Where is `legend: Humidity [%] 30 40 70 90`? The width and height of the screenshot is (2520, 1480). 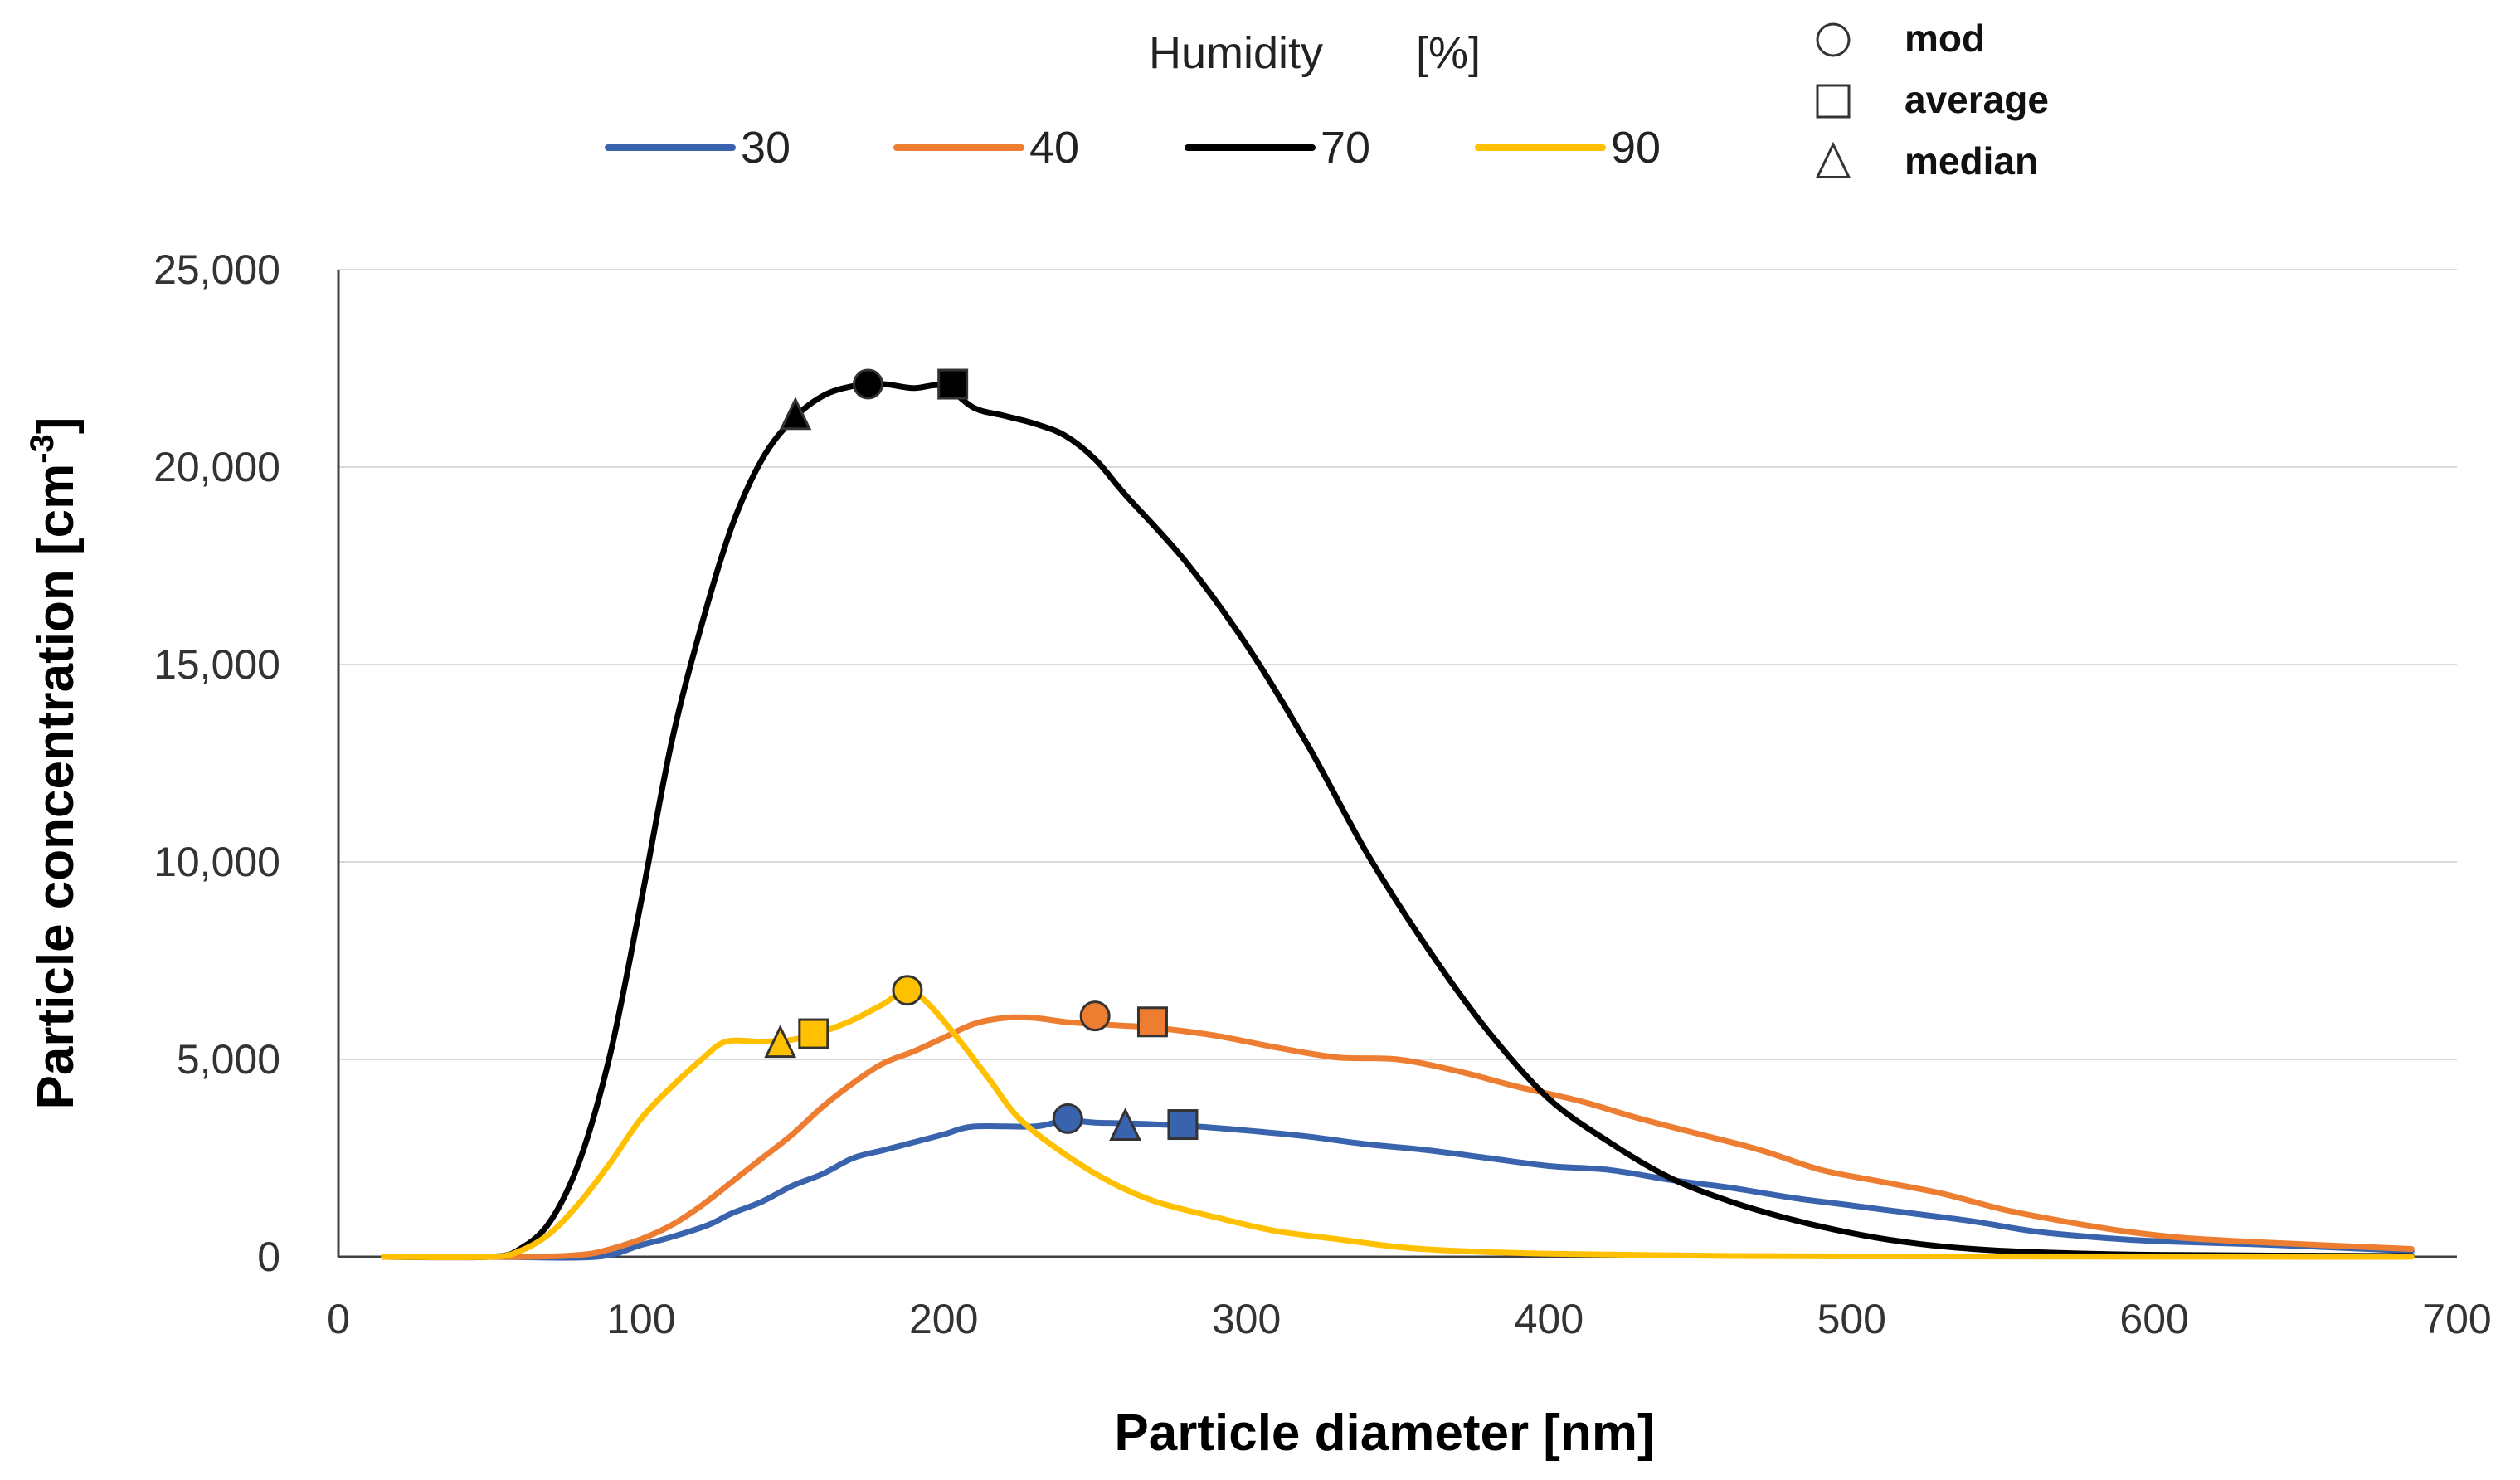
legend: Humidity [%] 30 40 70 90 is located at coordinates (1133, 100).